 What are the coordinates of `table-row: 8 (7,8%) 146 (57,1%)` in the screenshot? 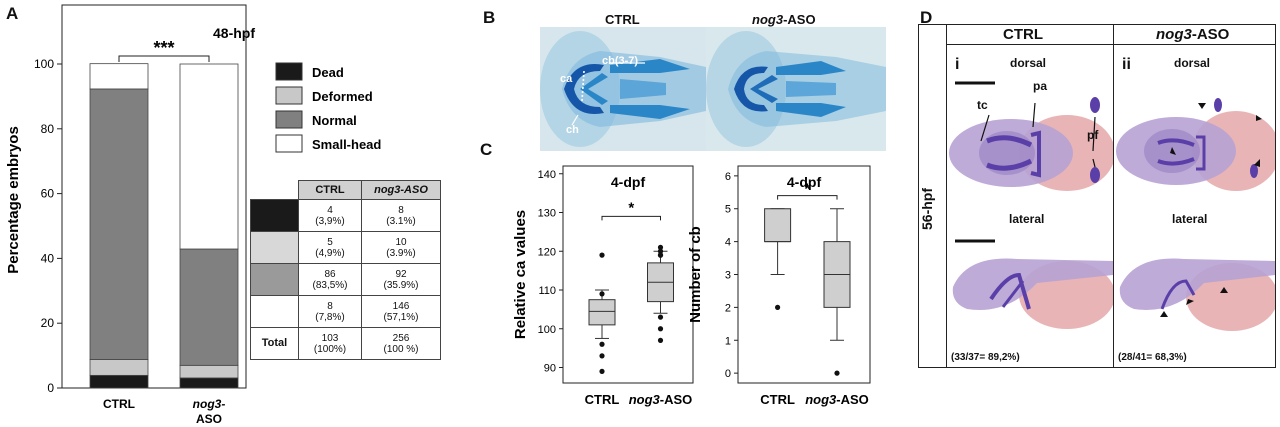 It's located at (345, 311).